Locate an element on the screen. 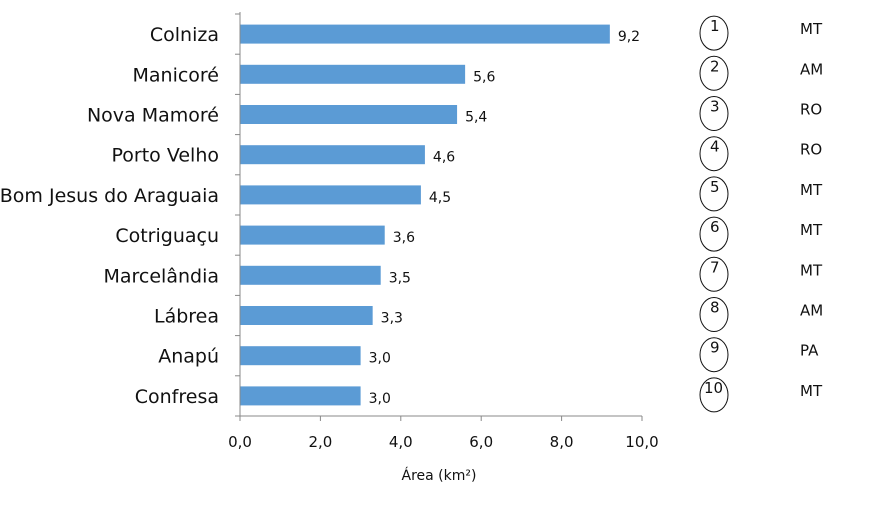  category-label: Confresa is located at coordinates (177, 397).